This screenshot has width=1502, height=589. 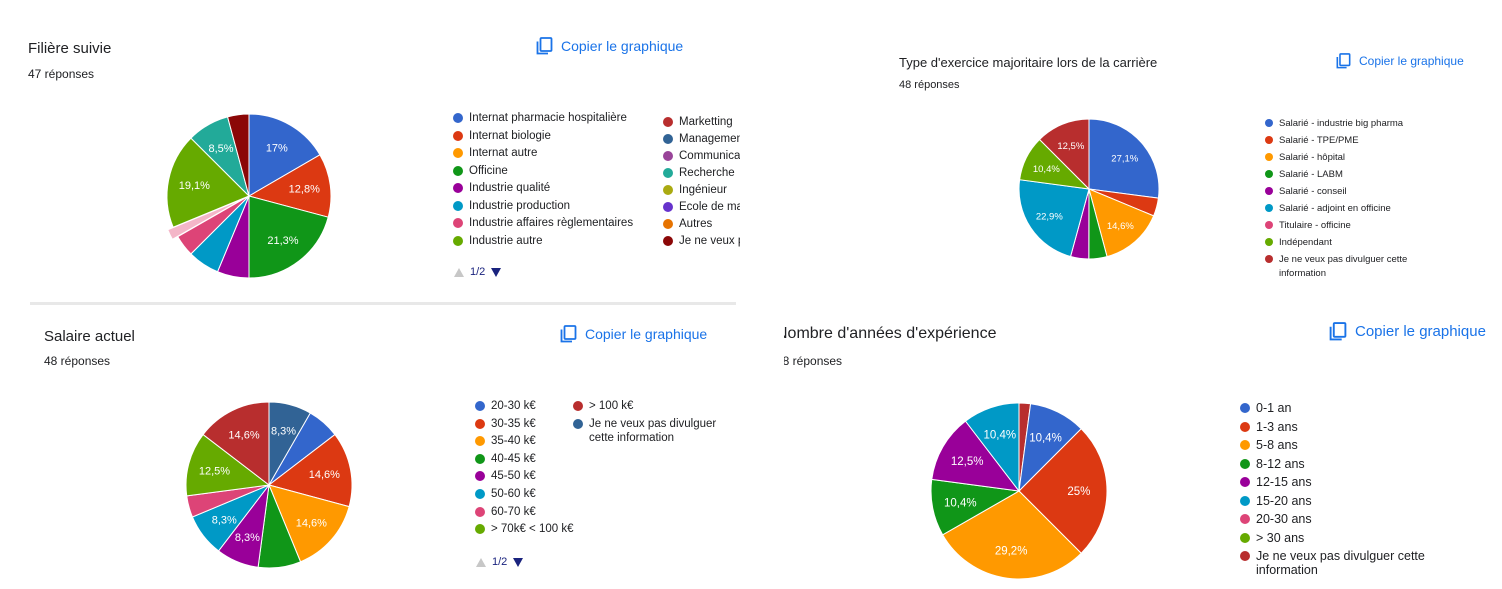 What do you see at coordinates (1355, 464) in the screenshot?
I see `legend-item-8-12-ans: 8-12 ans` at bounding box center [1355, 464].